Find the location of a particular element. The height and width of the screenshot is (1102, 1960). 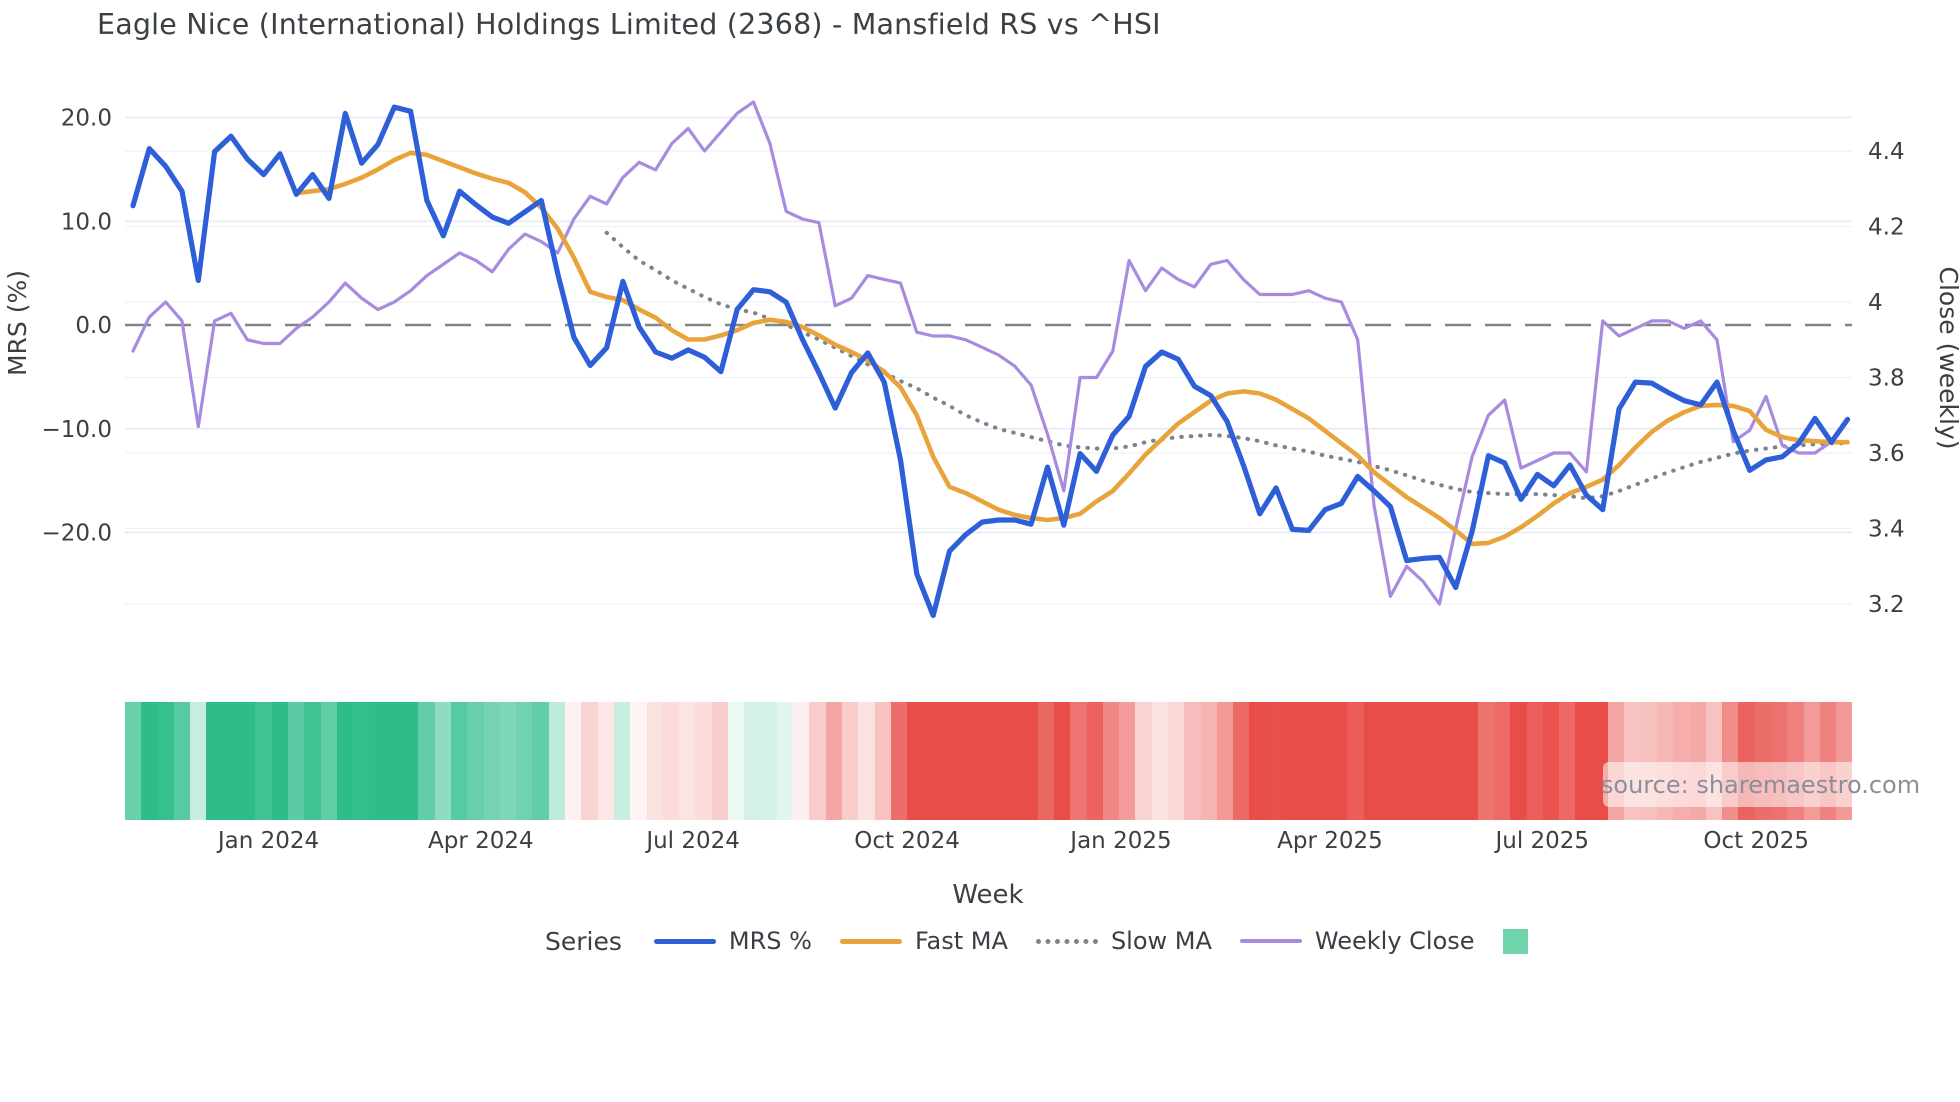

source-watermark: source: sharemaestro.com is located at coordinates (1760, 784).